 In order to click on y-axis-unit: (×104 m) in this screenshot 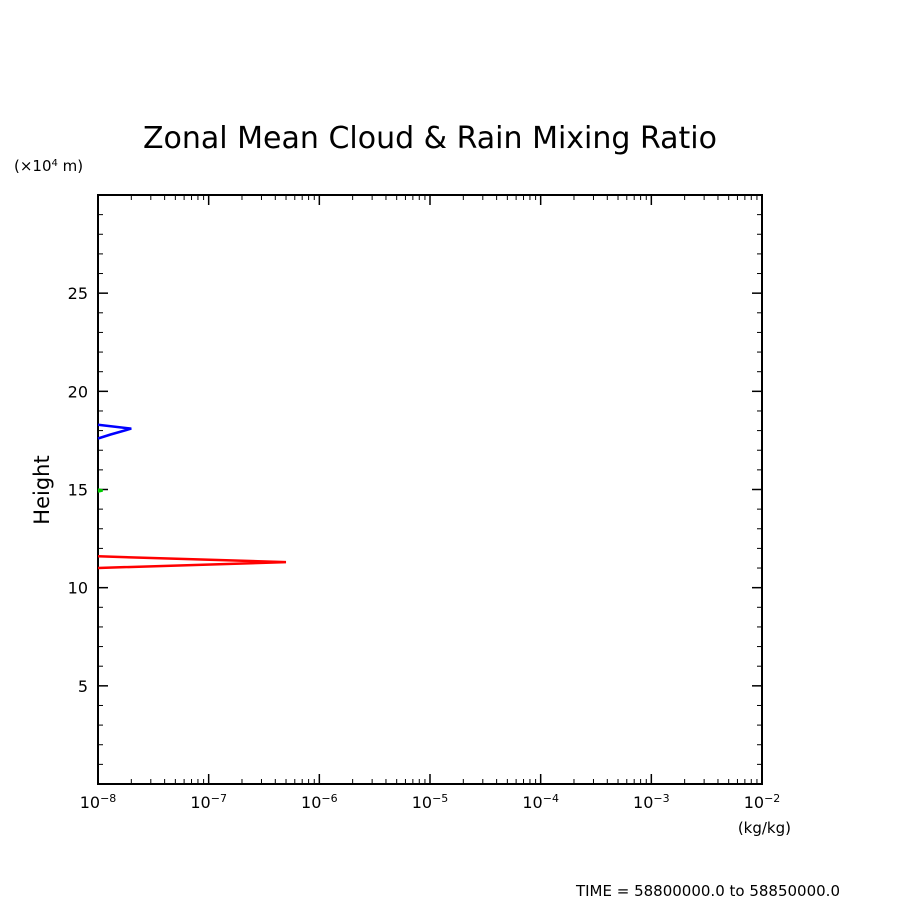, I will do `click(48, 166)`.